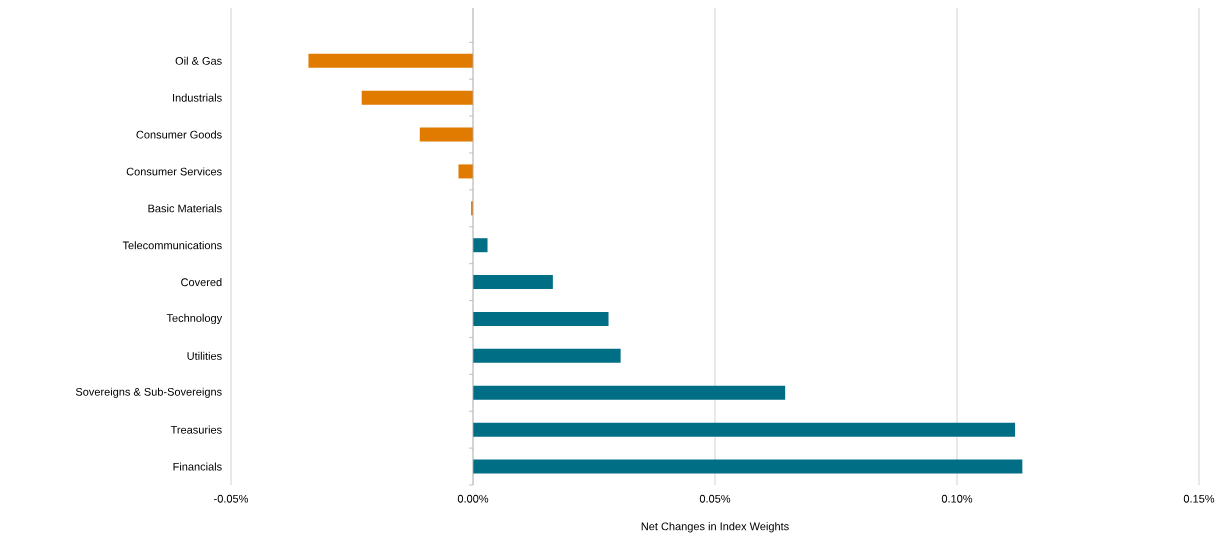 The image size is (1226, 554). Describe the element at coordinates (148, 392) in the screenshot. I see `y-tick-label: Sovereigns & Sub-Sovereigns` at that location.